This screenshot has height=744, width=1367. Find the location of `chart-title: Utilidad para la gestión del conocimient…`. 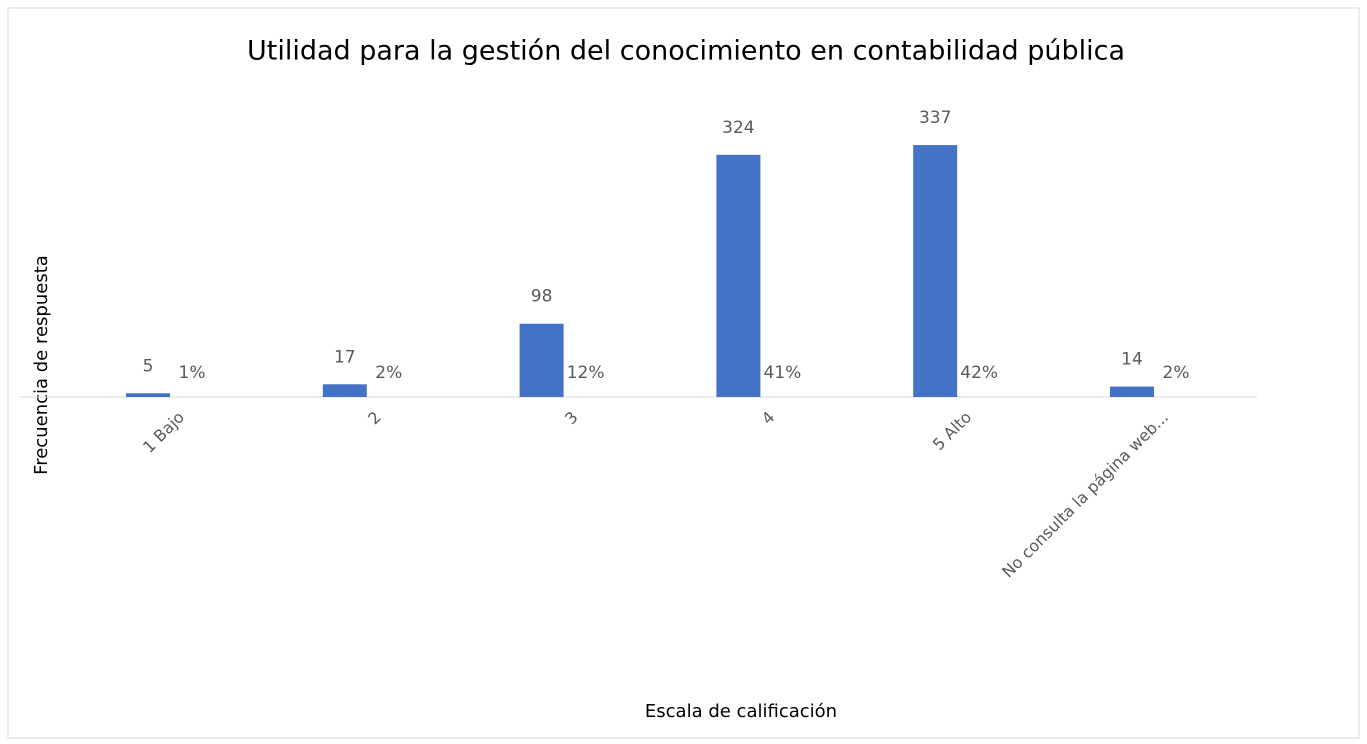

chart-title: Utilidad para la gestión del conocimient… is located at coordinates (686, 51).